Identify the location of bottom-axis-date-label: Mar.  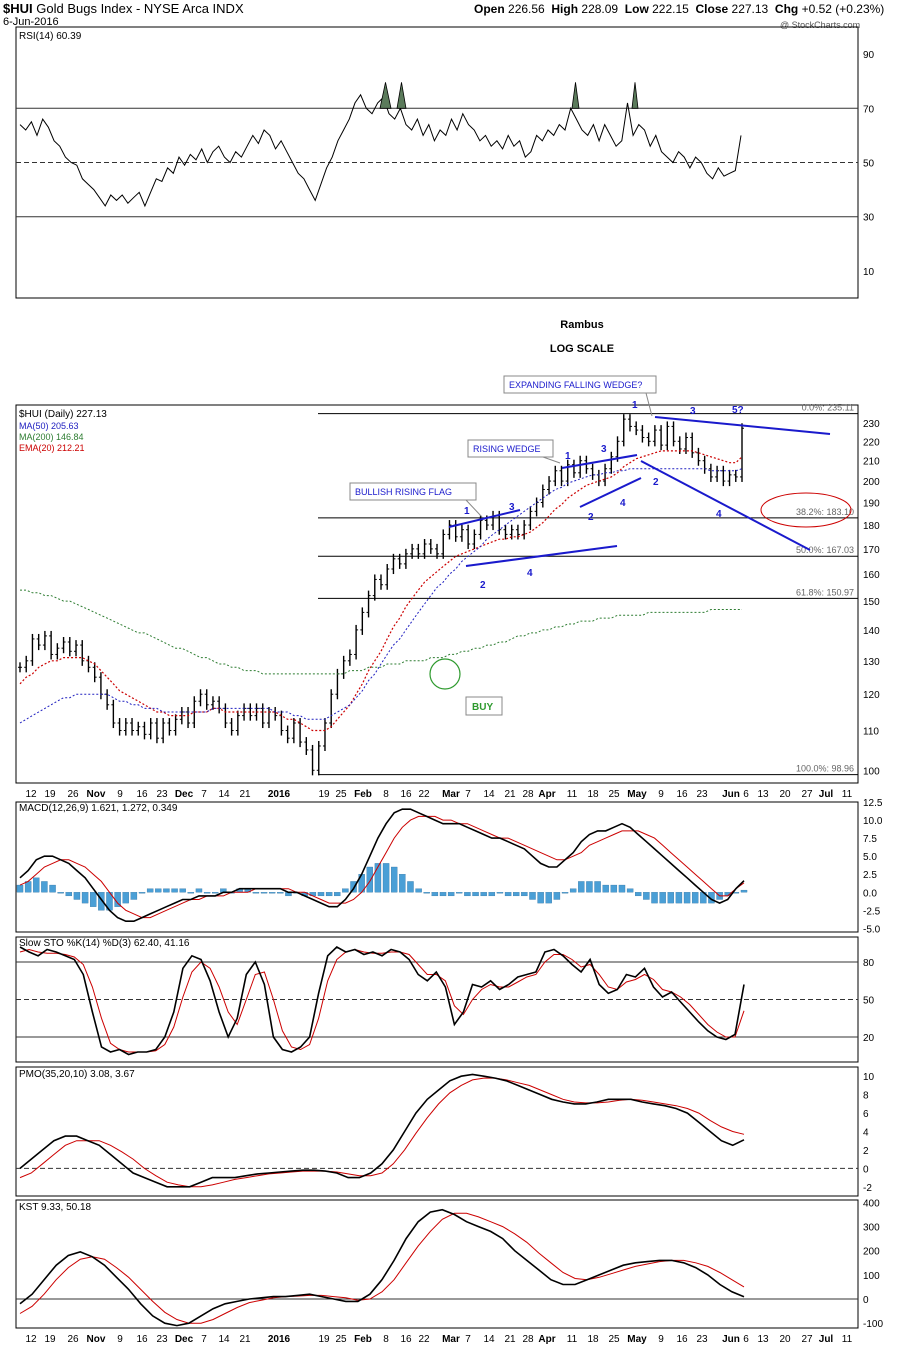
(451, 1339).